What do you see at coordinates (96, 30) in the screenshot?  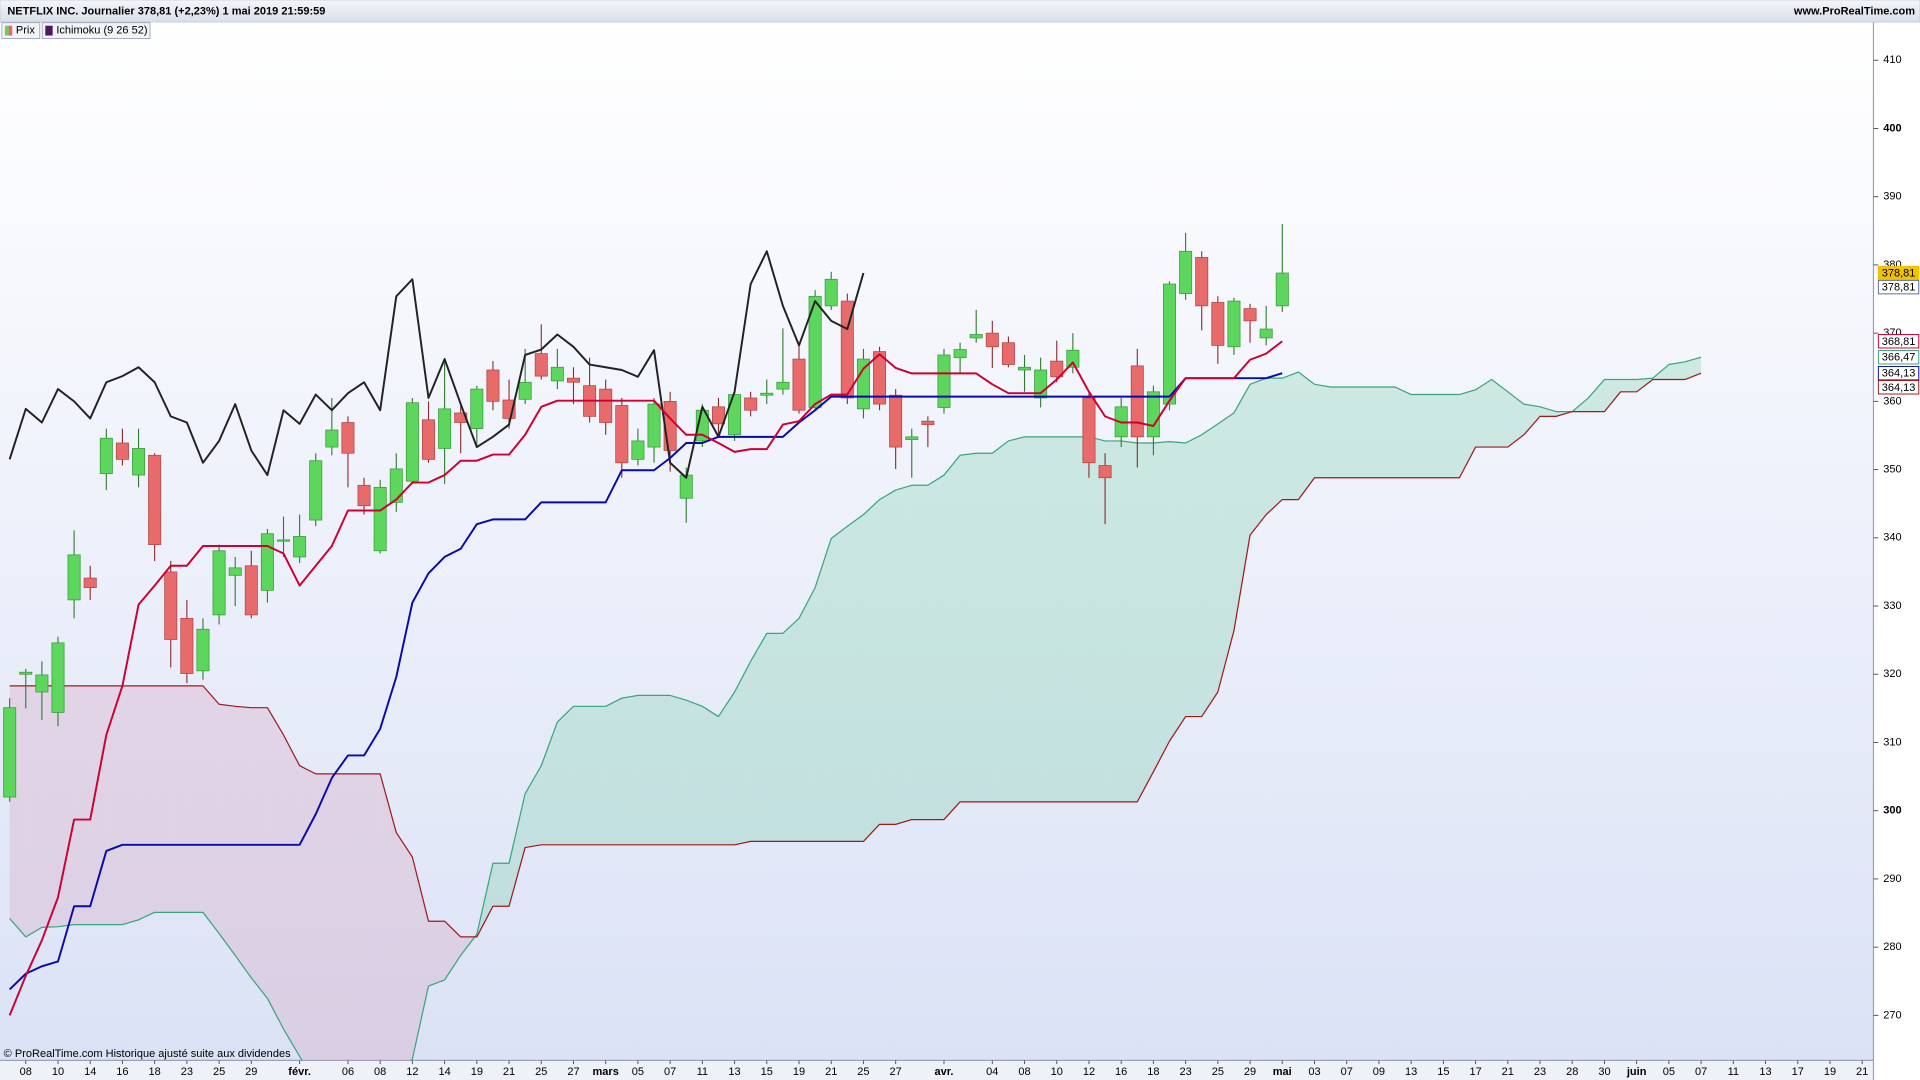 I see `legend-item-box` at bounding box center [96, 30].